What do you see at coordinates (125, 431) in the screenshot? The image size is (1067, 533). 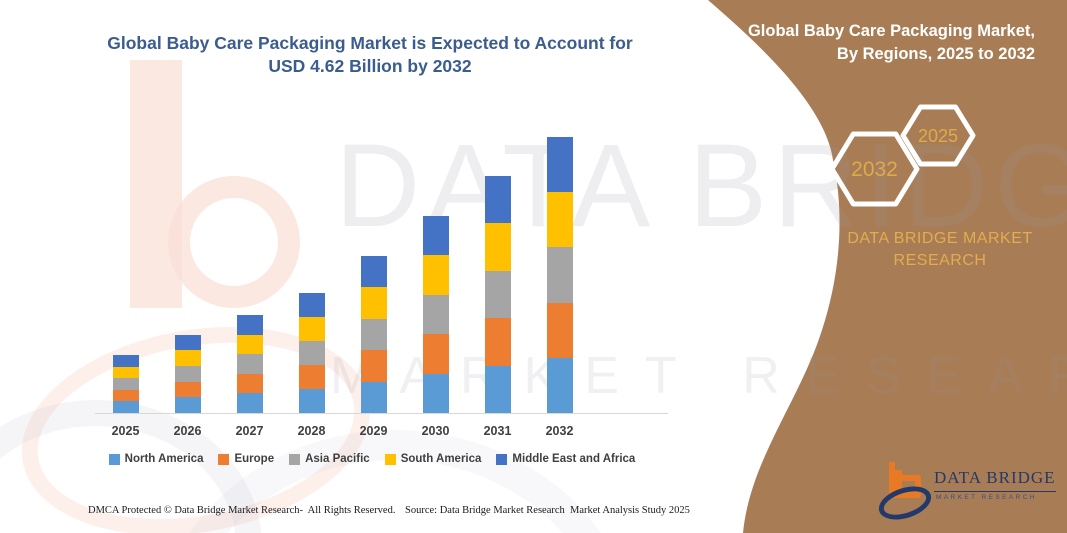 I see `x-tick-2025: 2025` at bounding box center [125, 431].